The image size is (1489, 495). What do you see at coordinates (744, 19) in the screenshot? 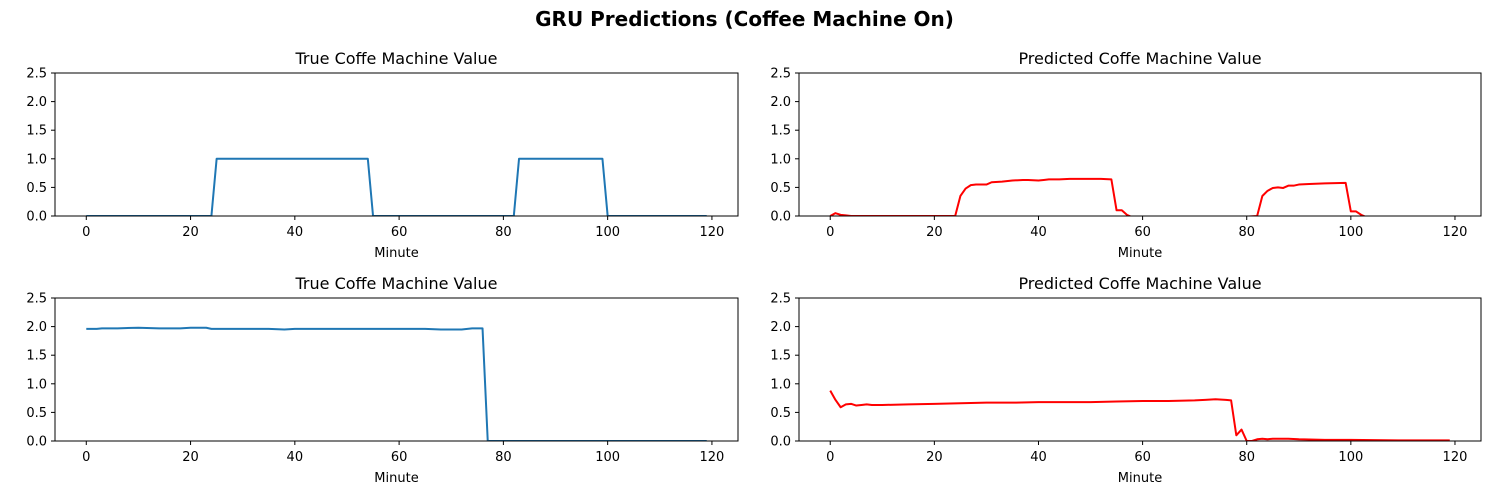
I see `figure-title: GRU Predictions (Coffee Machine On)` at bounding box center [744, 19].